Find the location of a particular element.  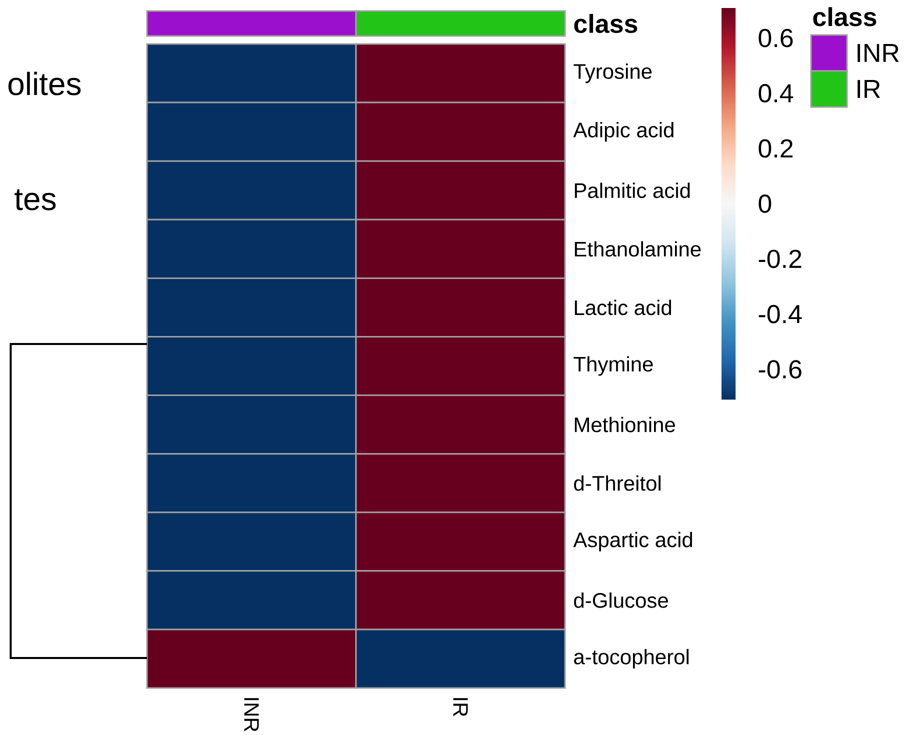

y-tick-label: Aspartic acid is located at coordinates (632, 542).